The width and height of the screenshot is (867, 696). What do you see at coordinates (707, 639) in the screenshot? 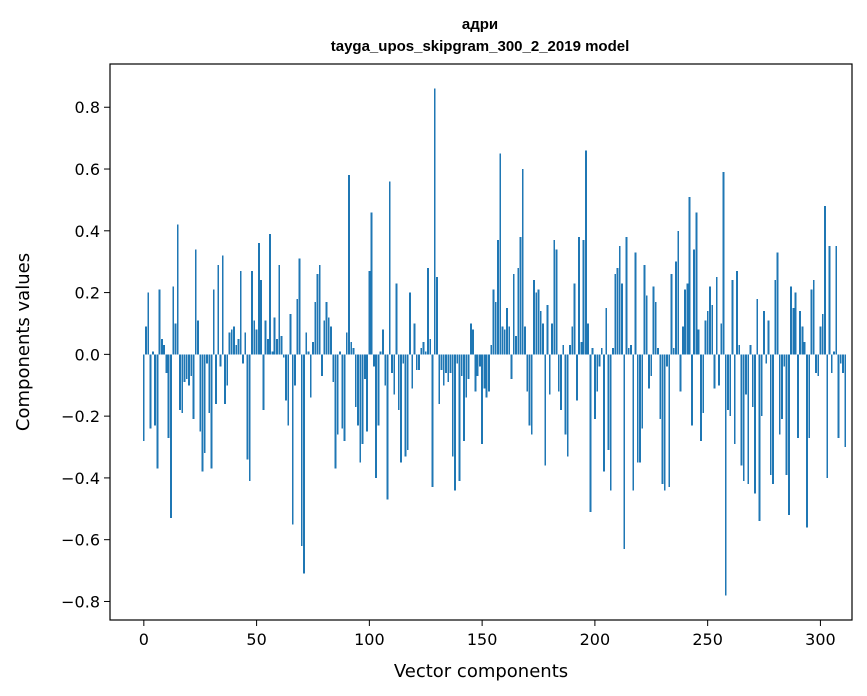
I see `x-tick-label-250: 250` at bounding box center [707, 639].